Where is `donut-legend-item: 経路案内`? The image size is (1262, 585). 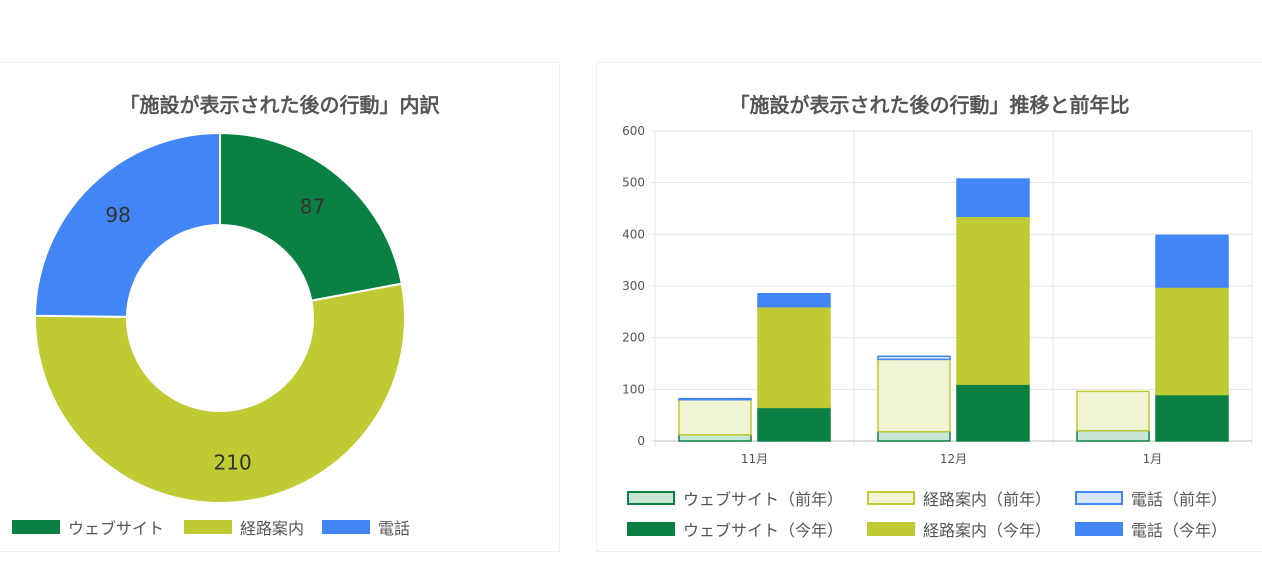
donut-legend-item: 経路案内 is located at coordinates (244, 527).